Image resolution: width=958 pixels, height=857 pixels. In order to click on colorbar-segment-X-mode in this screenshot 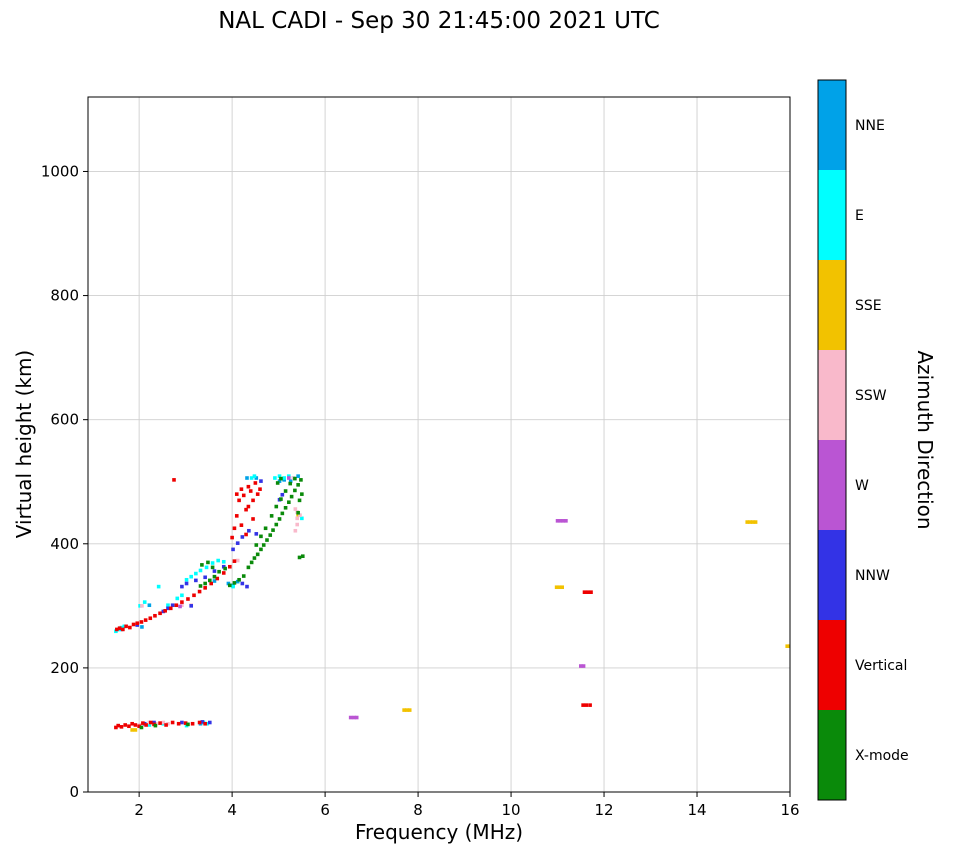, I will do `click(832, 755)`.